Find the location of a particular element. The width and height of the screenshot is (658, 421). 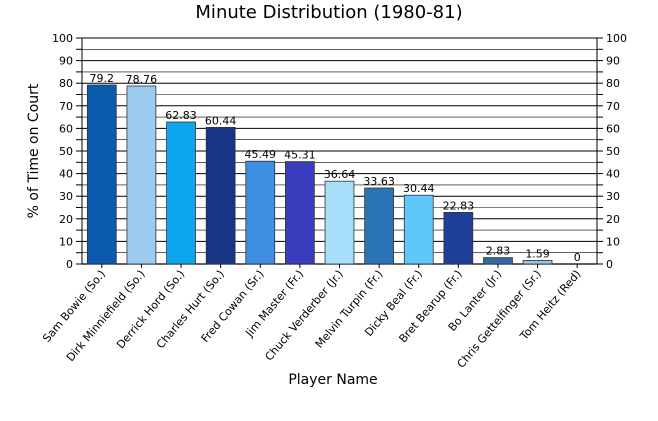

data-label: 79.2 is located at coordinates (102, 78).